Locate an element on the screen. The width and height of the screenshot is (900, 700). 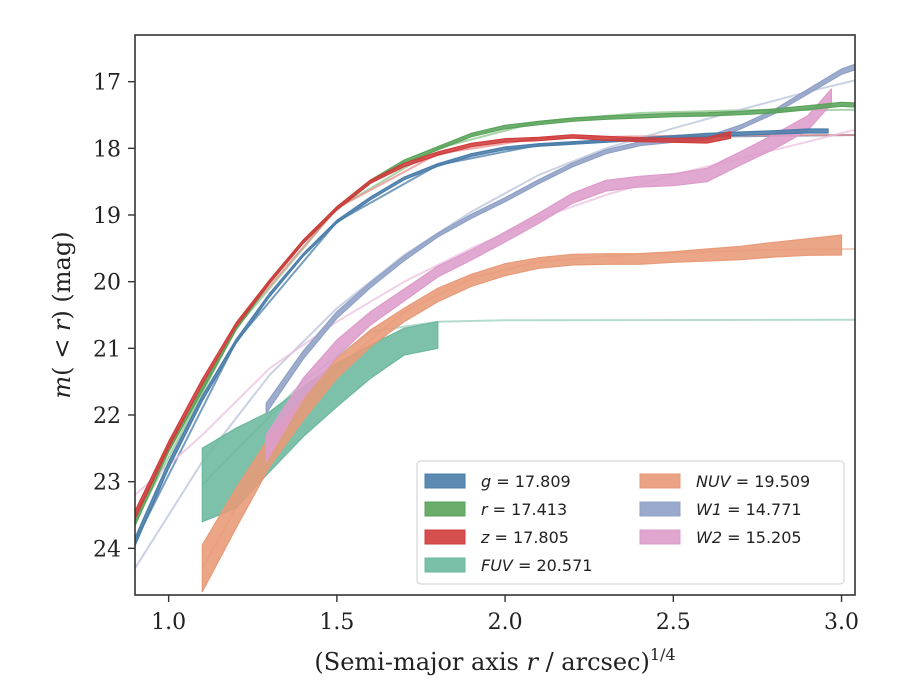
legend-swatch-nuv is located at coordinates (660, 481).